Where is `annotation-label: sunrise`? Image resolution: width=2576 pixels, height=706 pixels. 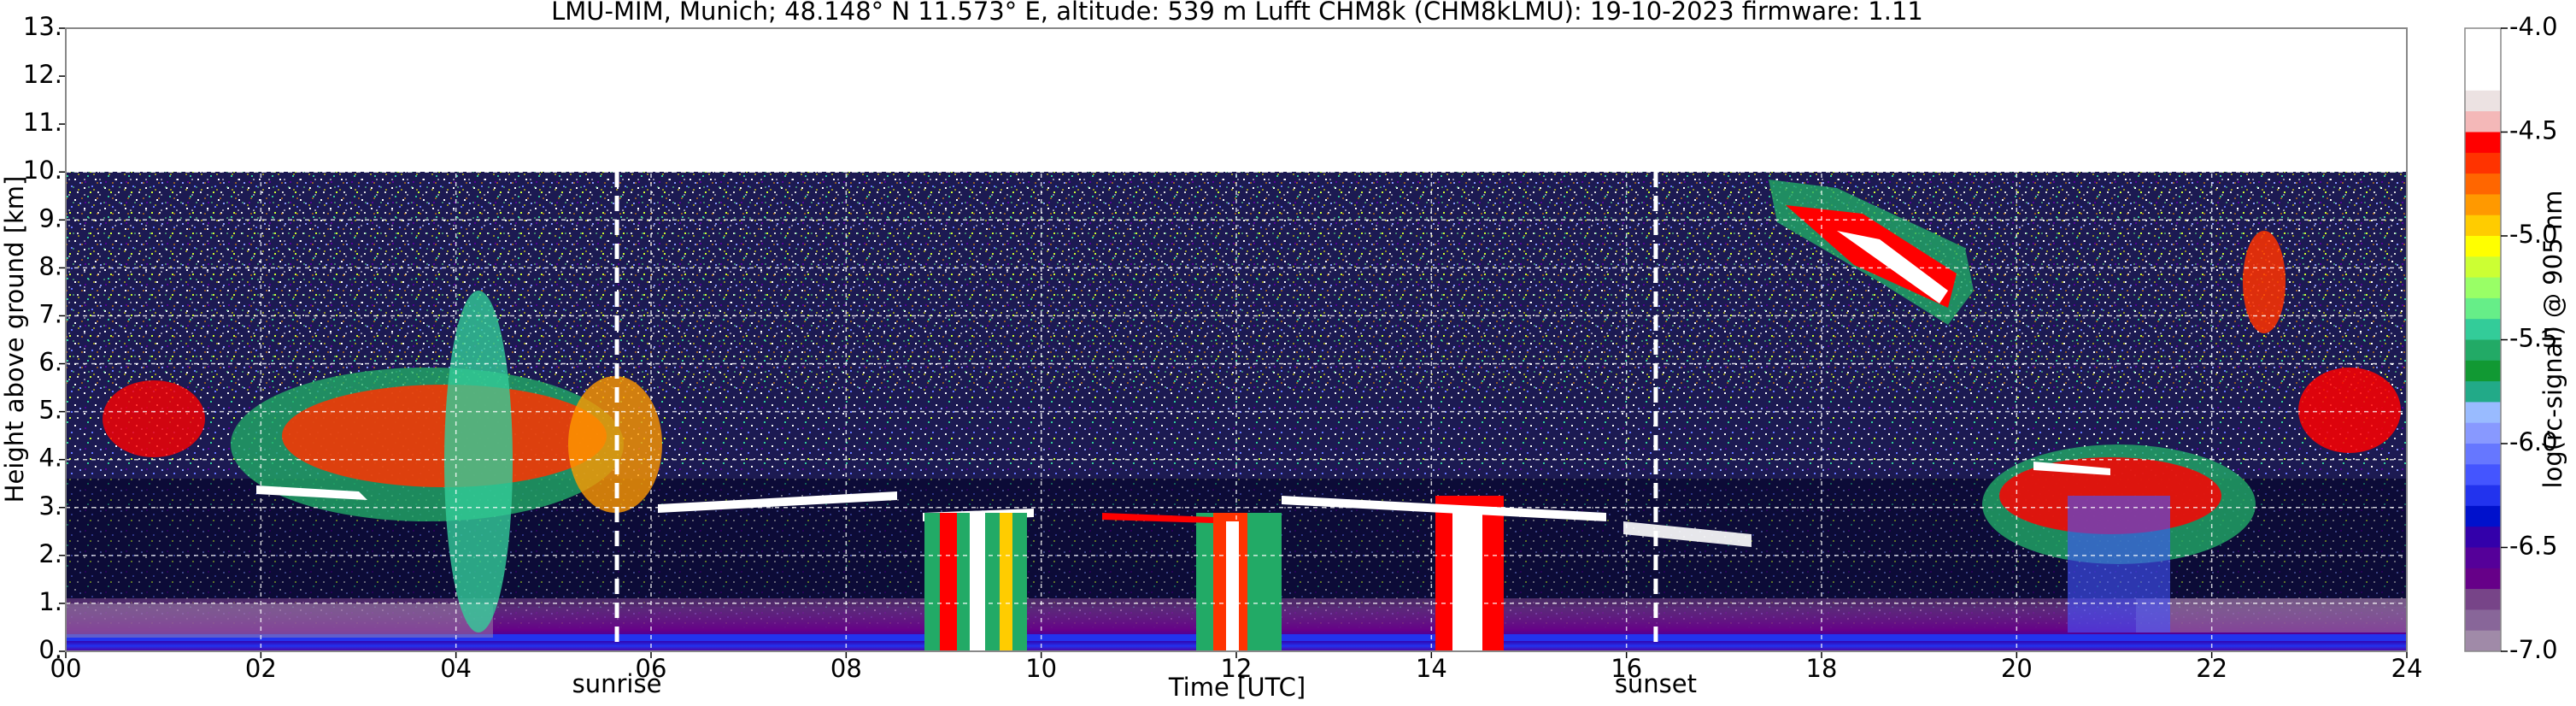 annotation-label: sunrise is located at coordinates (617, 683).